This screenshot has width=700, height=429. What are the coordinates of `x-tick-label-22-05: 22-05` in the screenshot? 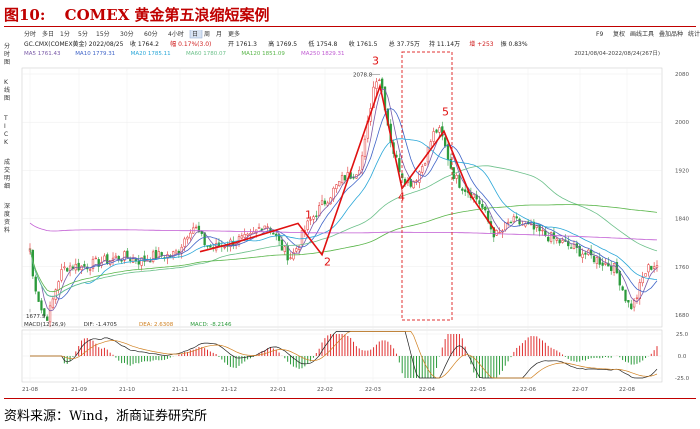 It's located at (478, 390).